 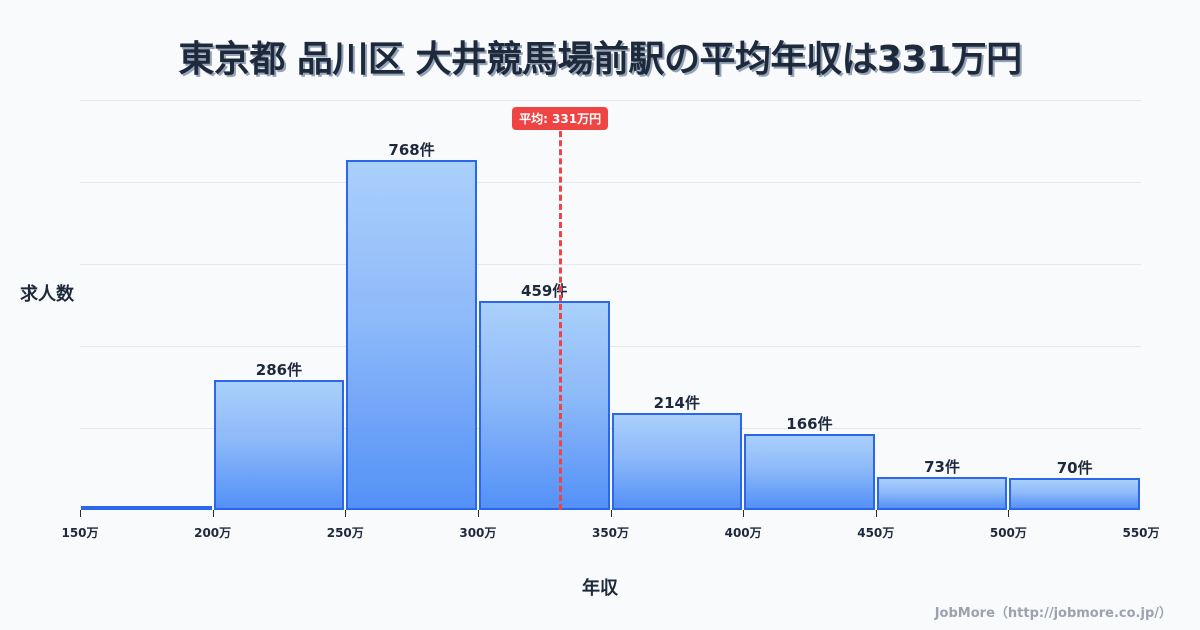 I want to click on y-axis-label: 求人数, so click(x=47, y=294).